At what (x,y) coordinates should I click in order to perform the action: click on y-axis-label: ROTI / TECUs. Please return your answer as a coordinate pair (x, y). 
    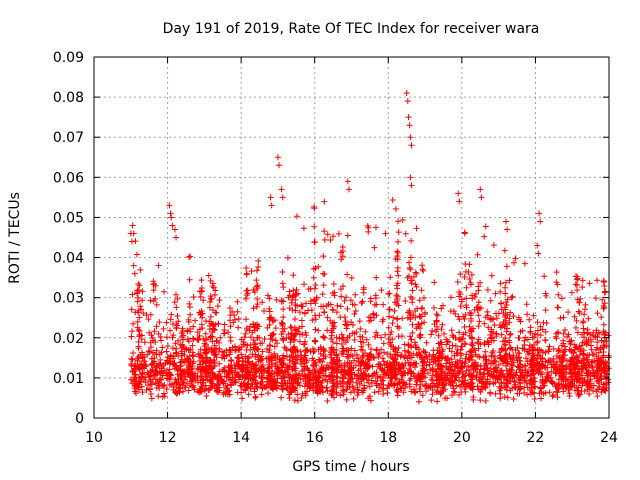
    Looking at the image, I should click on (15, 238).